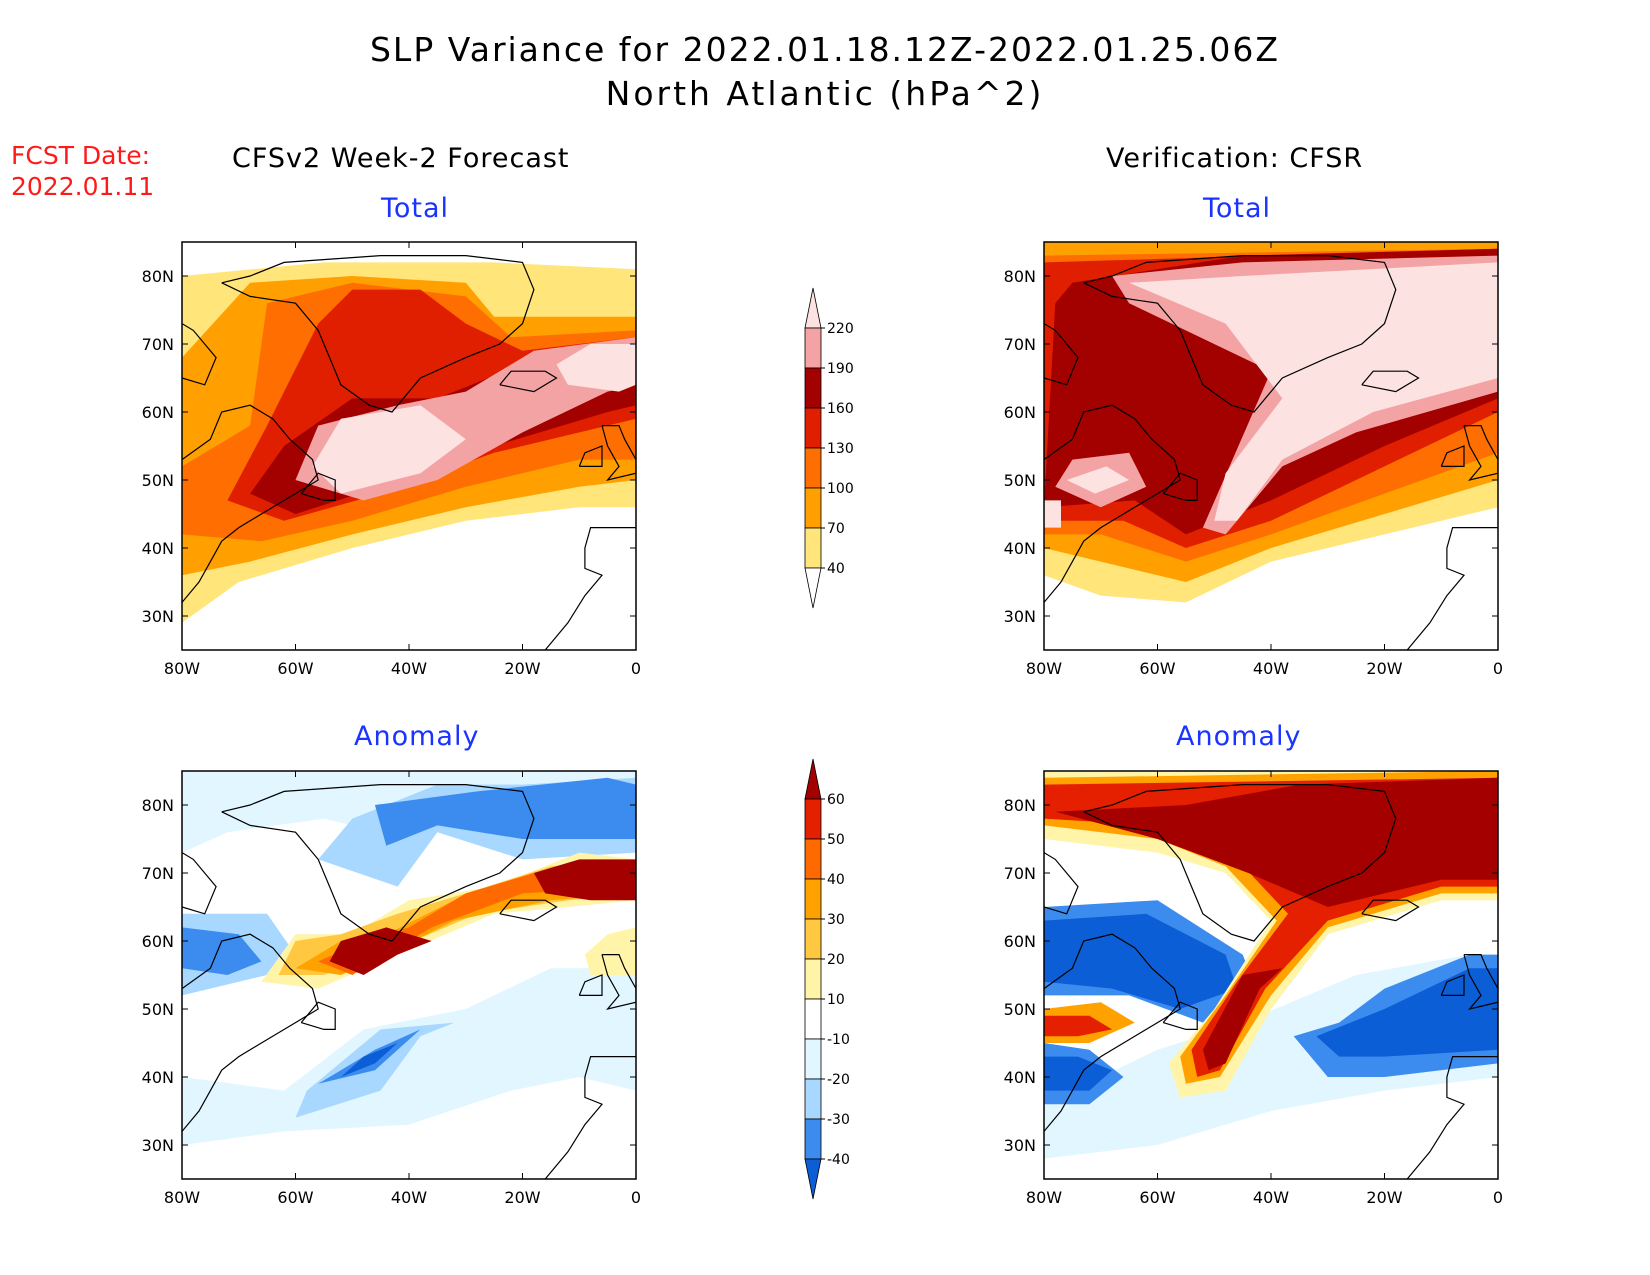 The height and width of the screenshot is (1275, 1650). Describe the element at coordinates (1237, 208) in the screenshot. I see `verification-total-label: Total` at that location.